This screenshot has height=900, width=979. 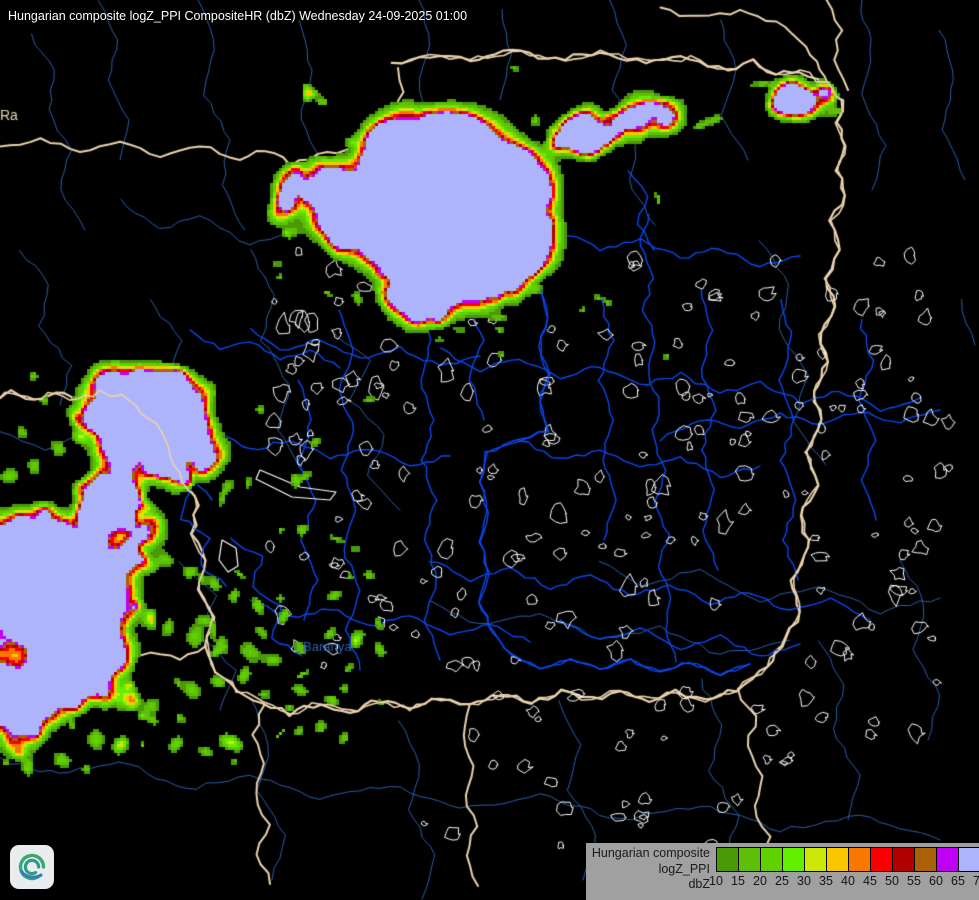 I want to click on tick-65: 65, so click(x=958, y=881).